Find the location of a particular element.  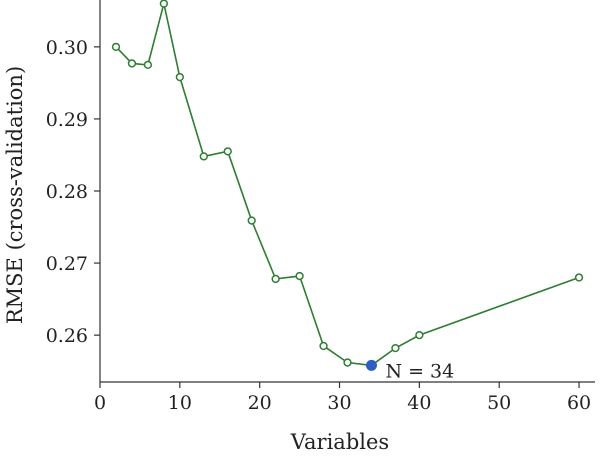

x-tick-label: 0 is located at coordinates (100, 403).